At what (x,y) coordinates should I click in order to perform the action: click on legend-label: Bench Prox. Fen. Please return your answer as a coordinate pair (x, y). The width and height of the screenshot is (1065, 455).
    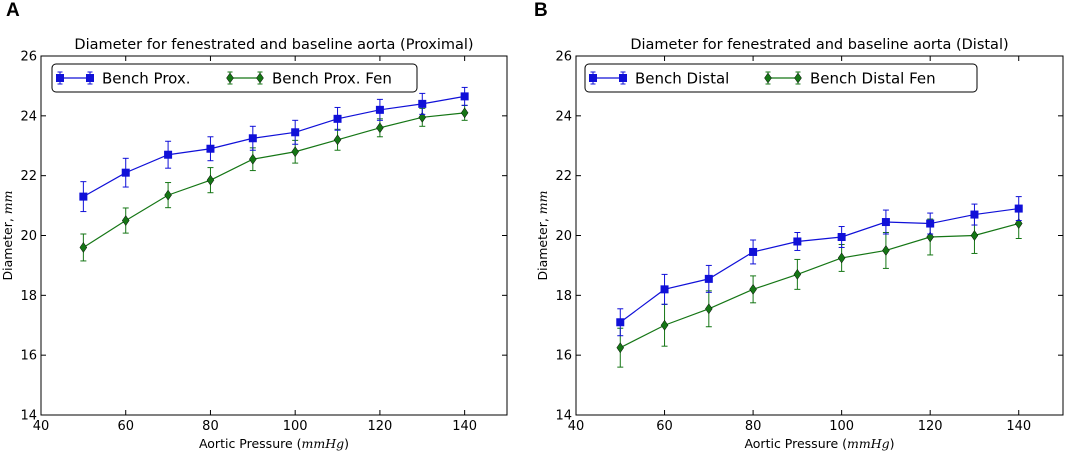
    Looking at the image, I should click on (332, 79).